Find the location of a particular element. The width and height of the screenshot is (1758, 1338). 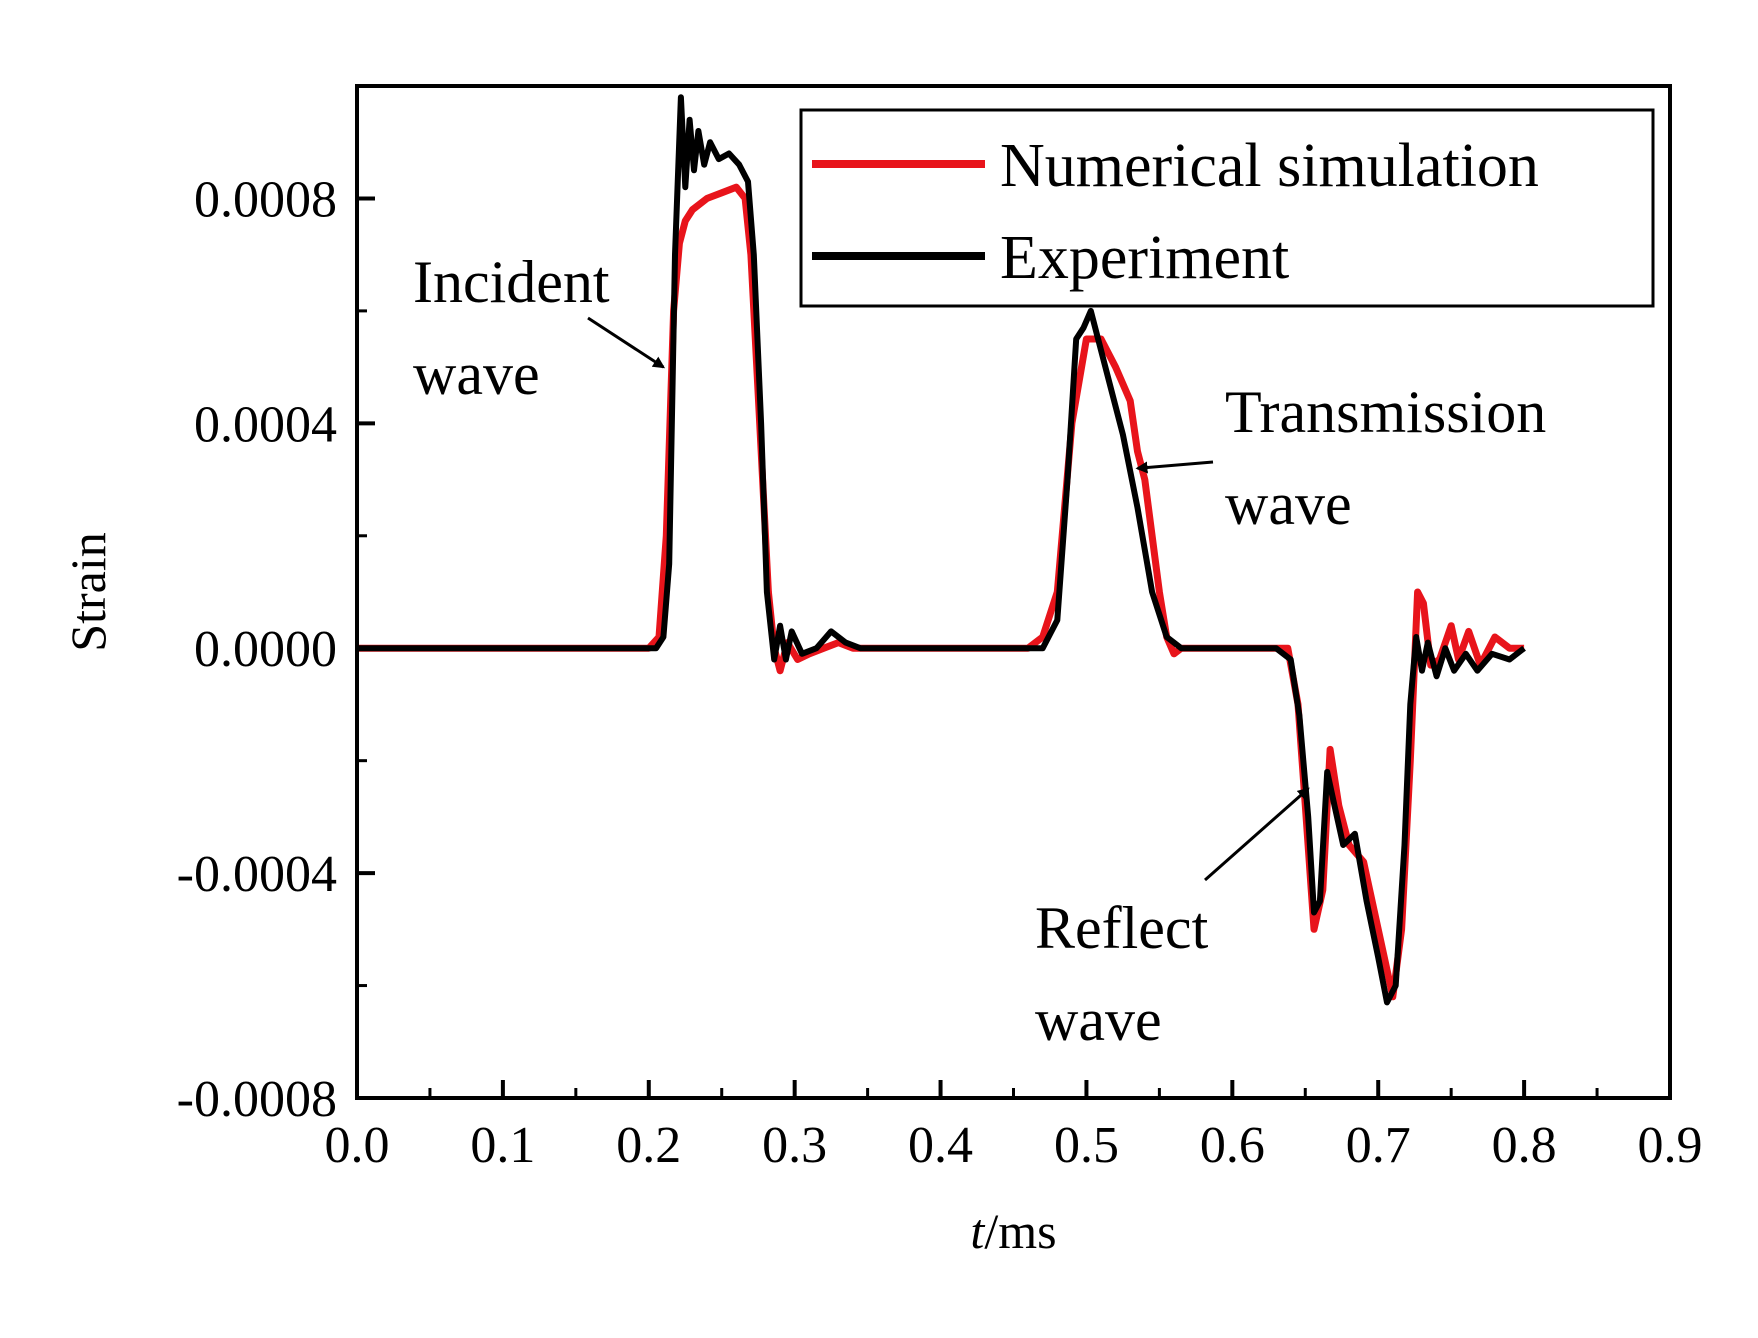

y-tick-label: -0.0004 is located at coordinates (257, 874).